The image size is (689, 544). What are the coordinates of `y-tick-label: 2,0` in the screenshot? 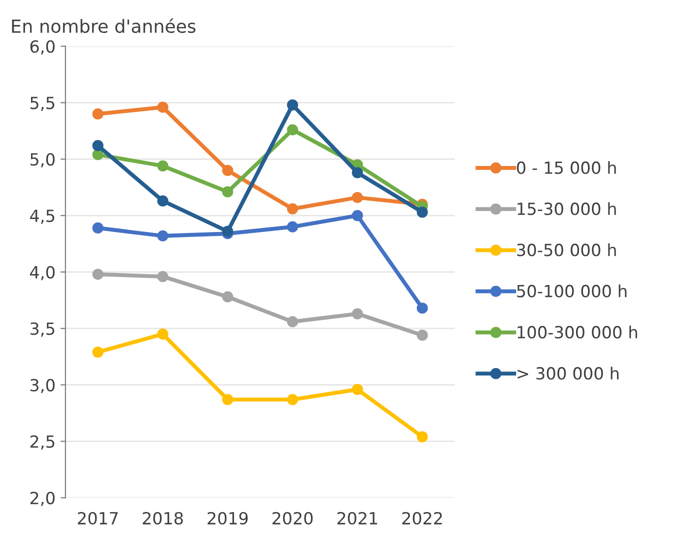 It's located at (42, 499).